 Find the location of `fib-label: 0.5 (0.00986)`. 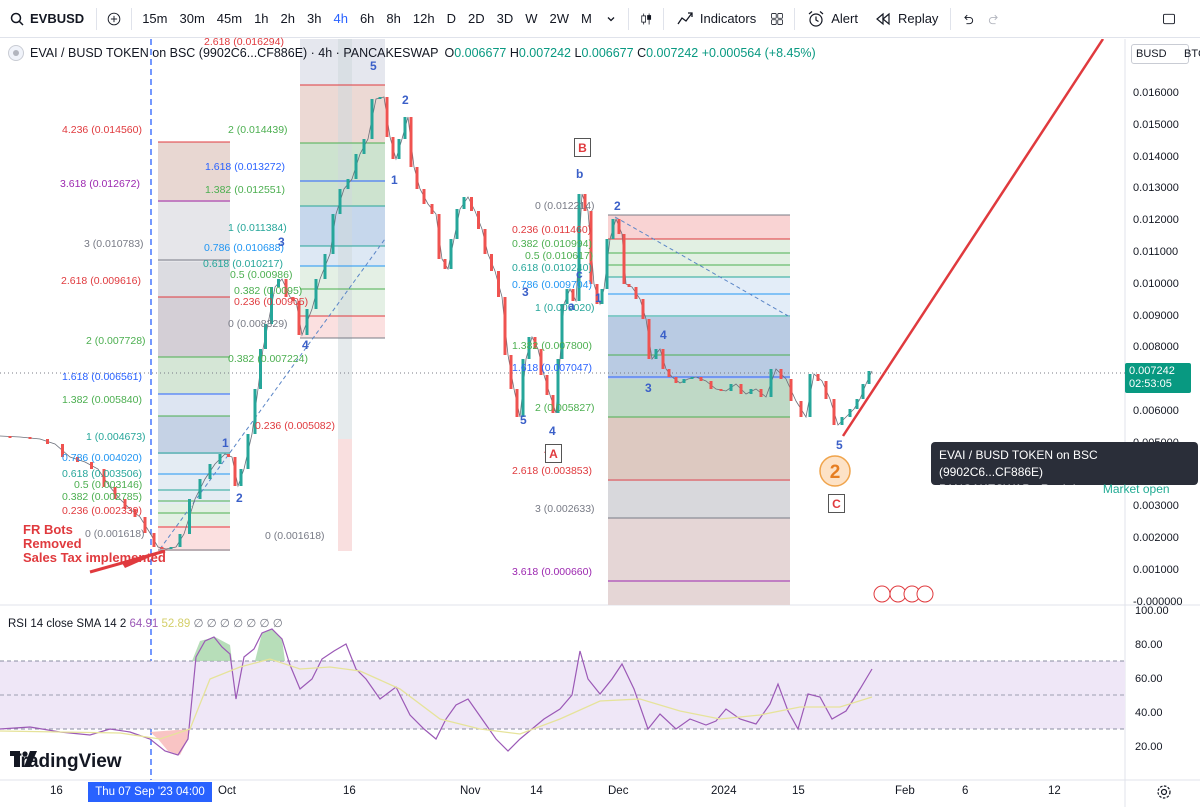

fib-label: 0.5 (0.00986) is located at coordinates (261, 275).